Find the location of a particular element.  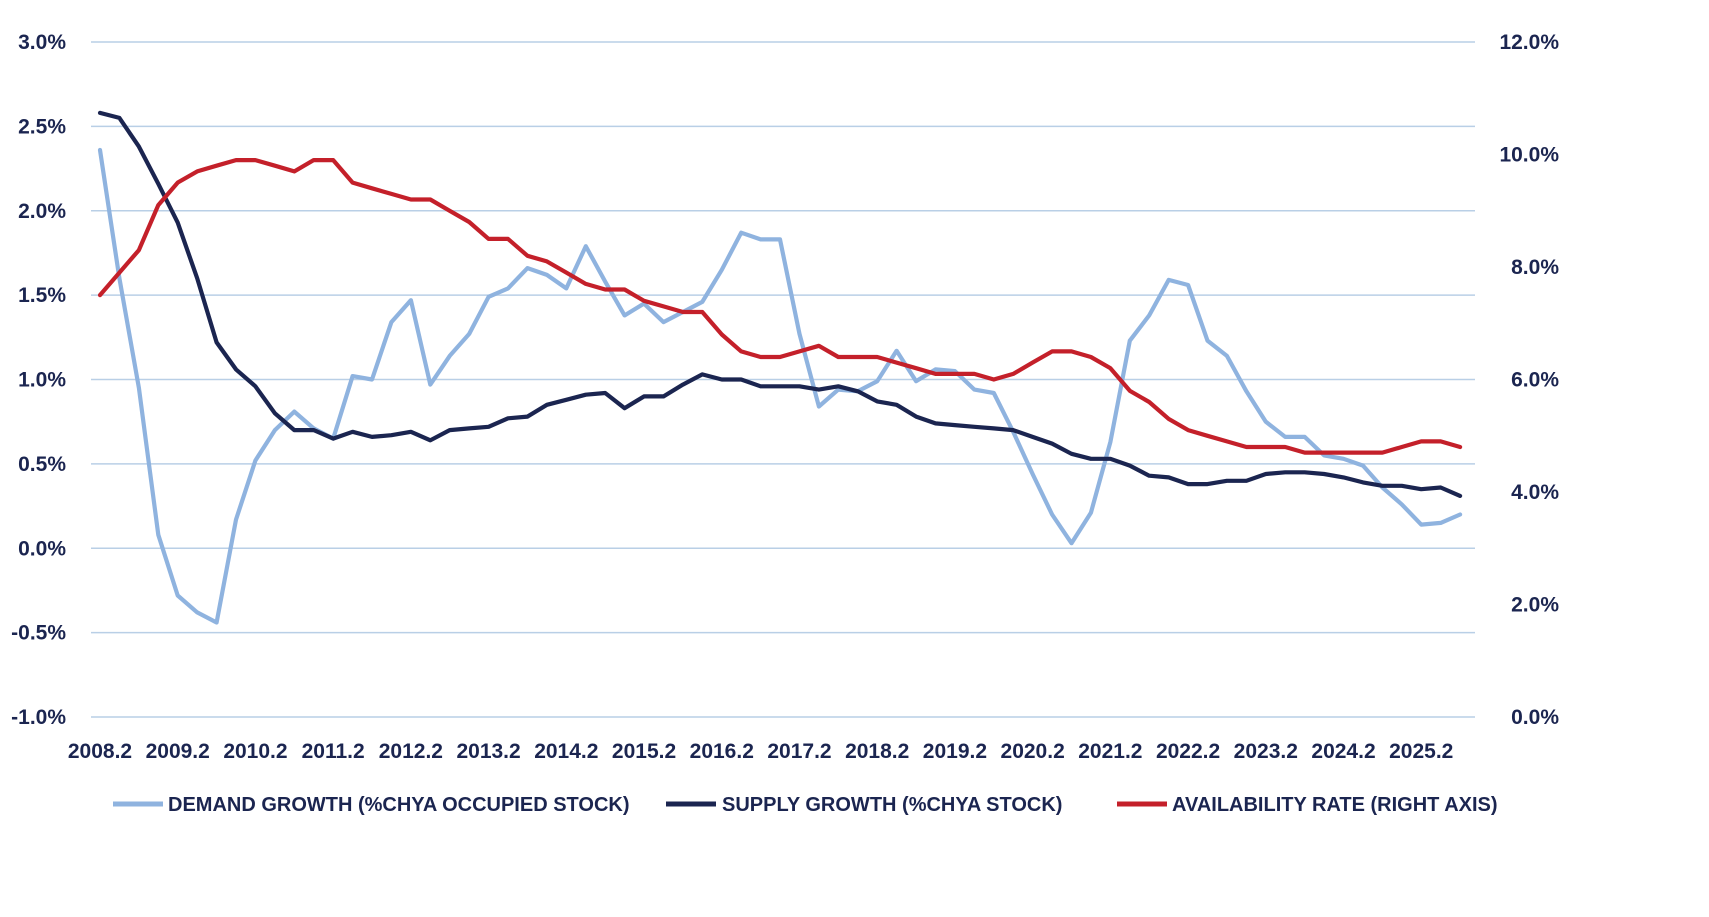

x-axis-tick-label: 2013.2 is located at coordinates (488, 751).